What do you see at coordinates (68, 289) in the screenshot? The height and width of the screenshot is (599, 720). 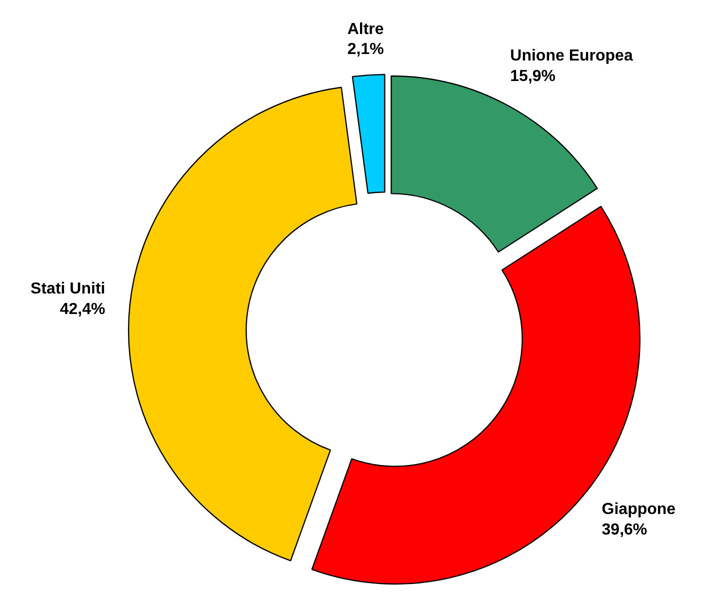 I see `slice-label: Stati Uniti` at bounding box center [68, 289].